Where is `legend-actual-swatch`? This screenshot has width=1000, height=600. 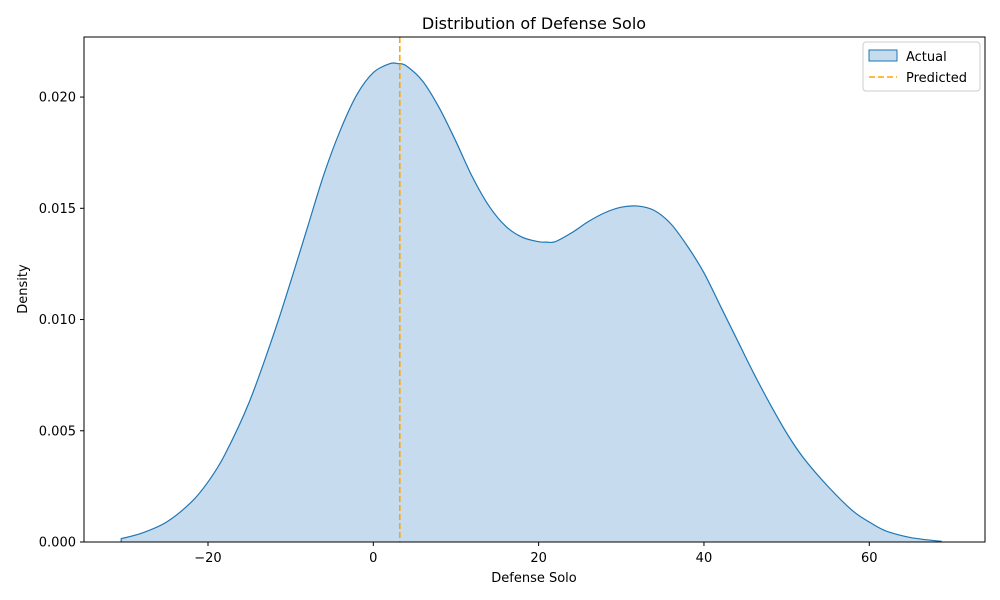 legend-actual-swatch is located at coordinates (883, 55).